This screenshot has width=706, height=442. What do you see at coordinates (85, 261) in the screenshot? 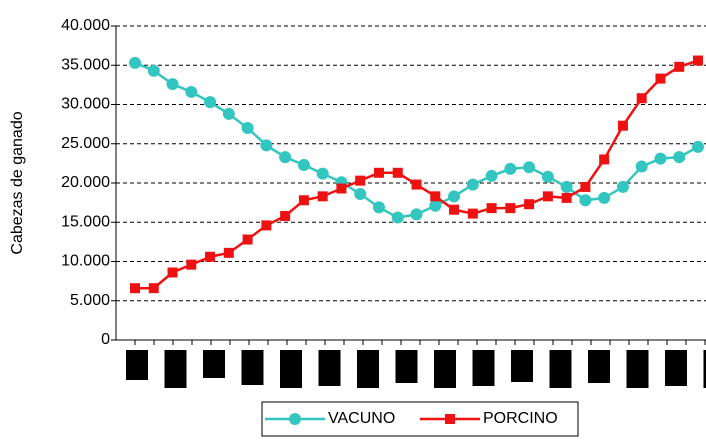
I see `y-tick-label: 10.000` at bounding box center [85, 261].